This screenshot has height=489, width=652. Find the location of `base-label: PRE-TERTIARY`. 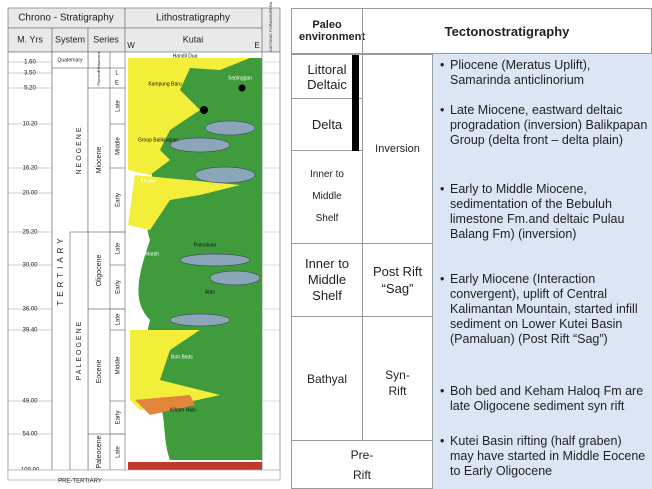

base-label: PRE-TERTIARY is located at coordinates (80, 482).